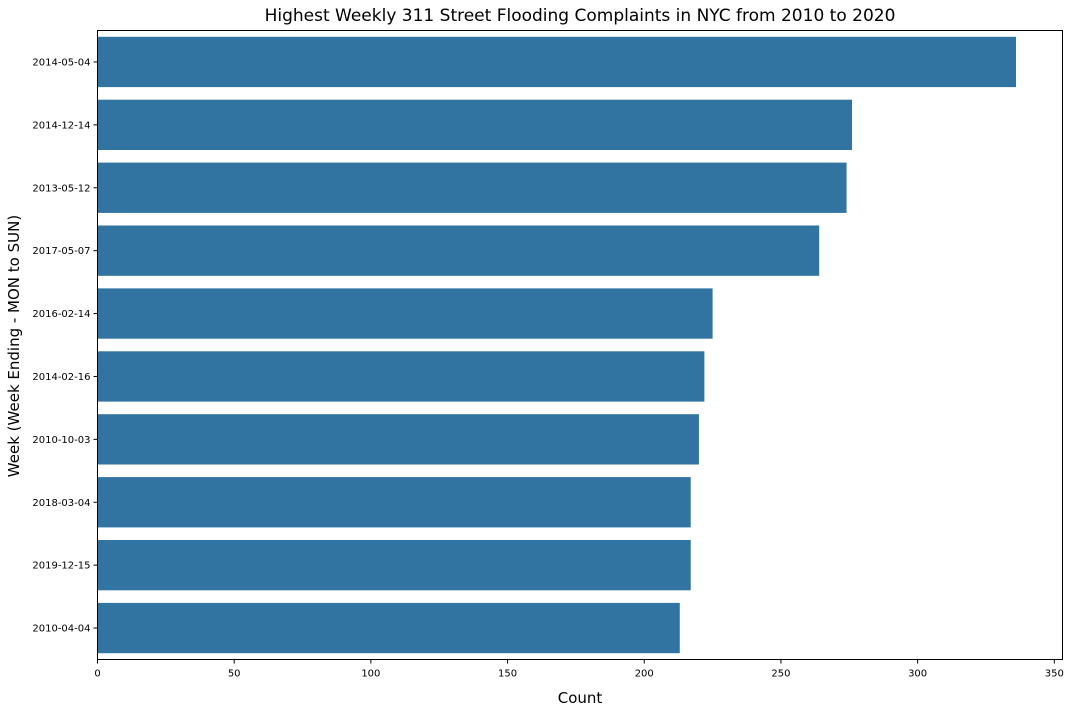 This screenshot has width=1071, height=712. What do you see at coordinates (97, 674) in the screenshot?
I see `x-tick-label: 0` at bounding box center [97, 674].